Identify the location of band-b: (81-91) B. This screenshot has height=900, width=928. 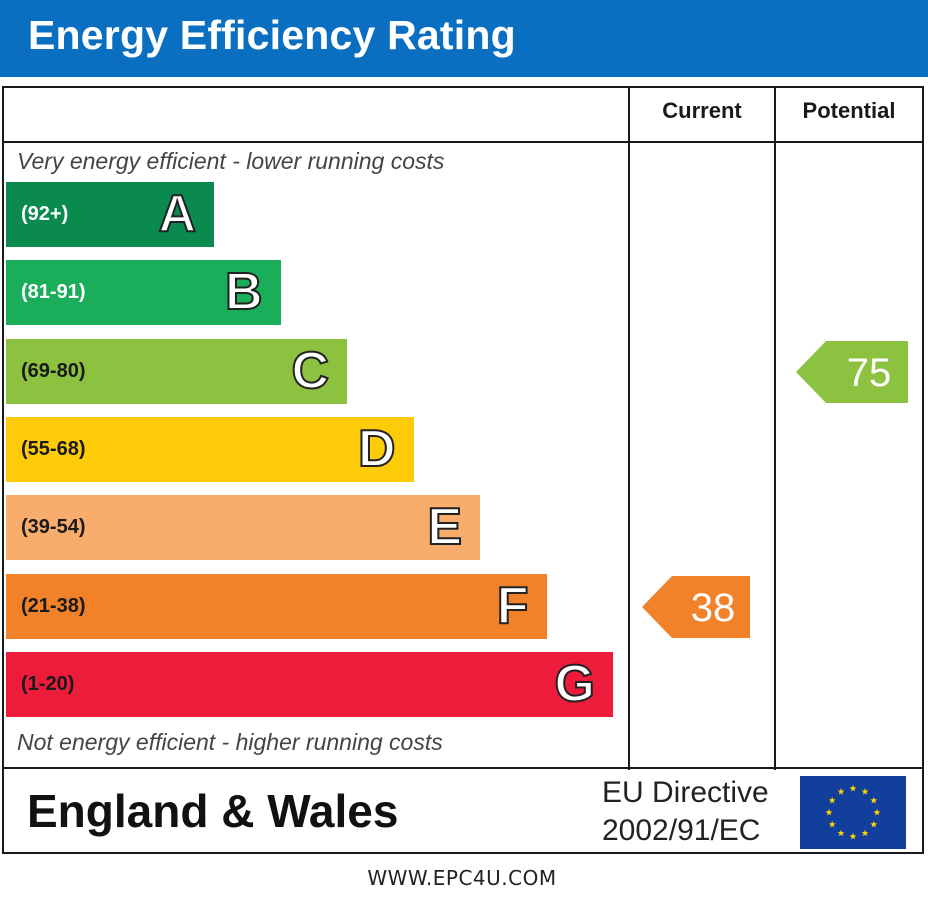
(143, 293).